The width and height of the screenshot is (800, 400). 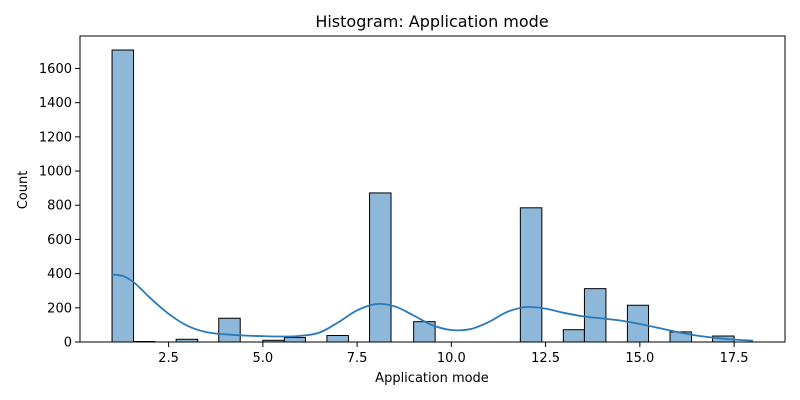 I want to click on x-axis-label: Application mode, so click(x=432, y=378).